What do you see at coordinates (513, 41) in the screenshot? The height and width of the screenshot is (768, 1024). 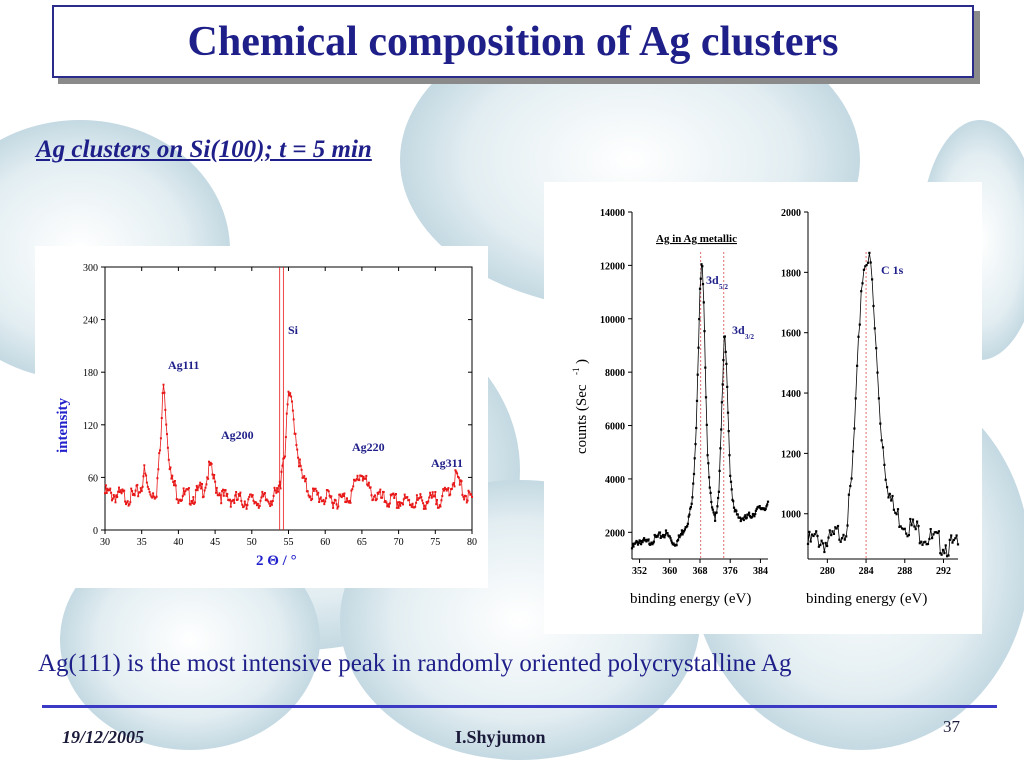 I see `title-box: Chemical composition of Ag clusters` at bounding box center [513, 41].